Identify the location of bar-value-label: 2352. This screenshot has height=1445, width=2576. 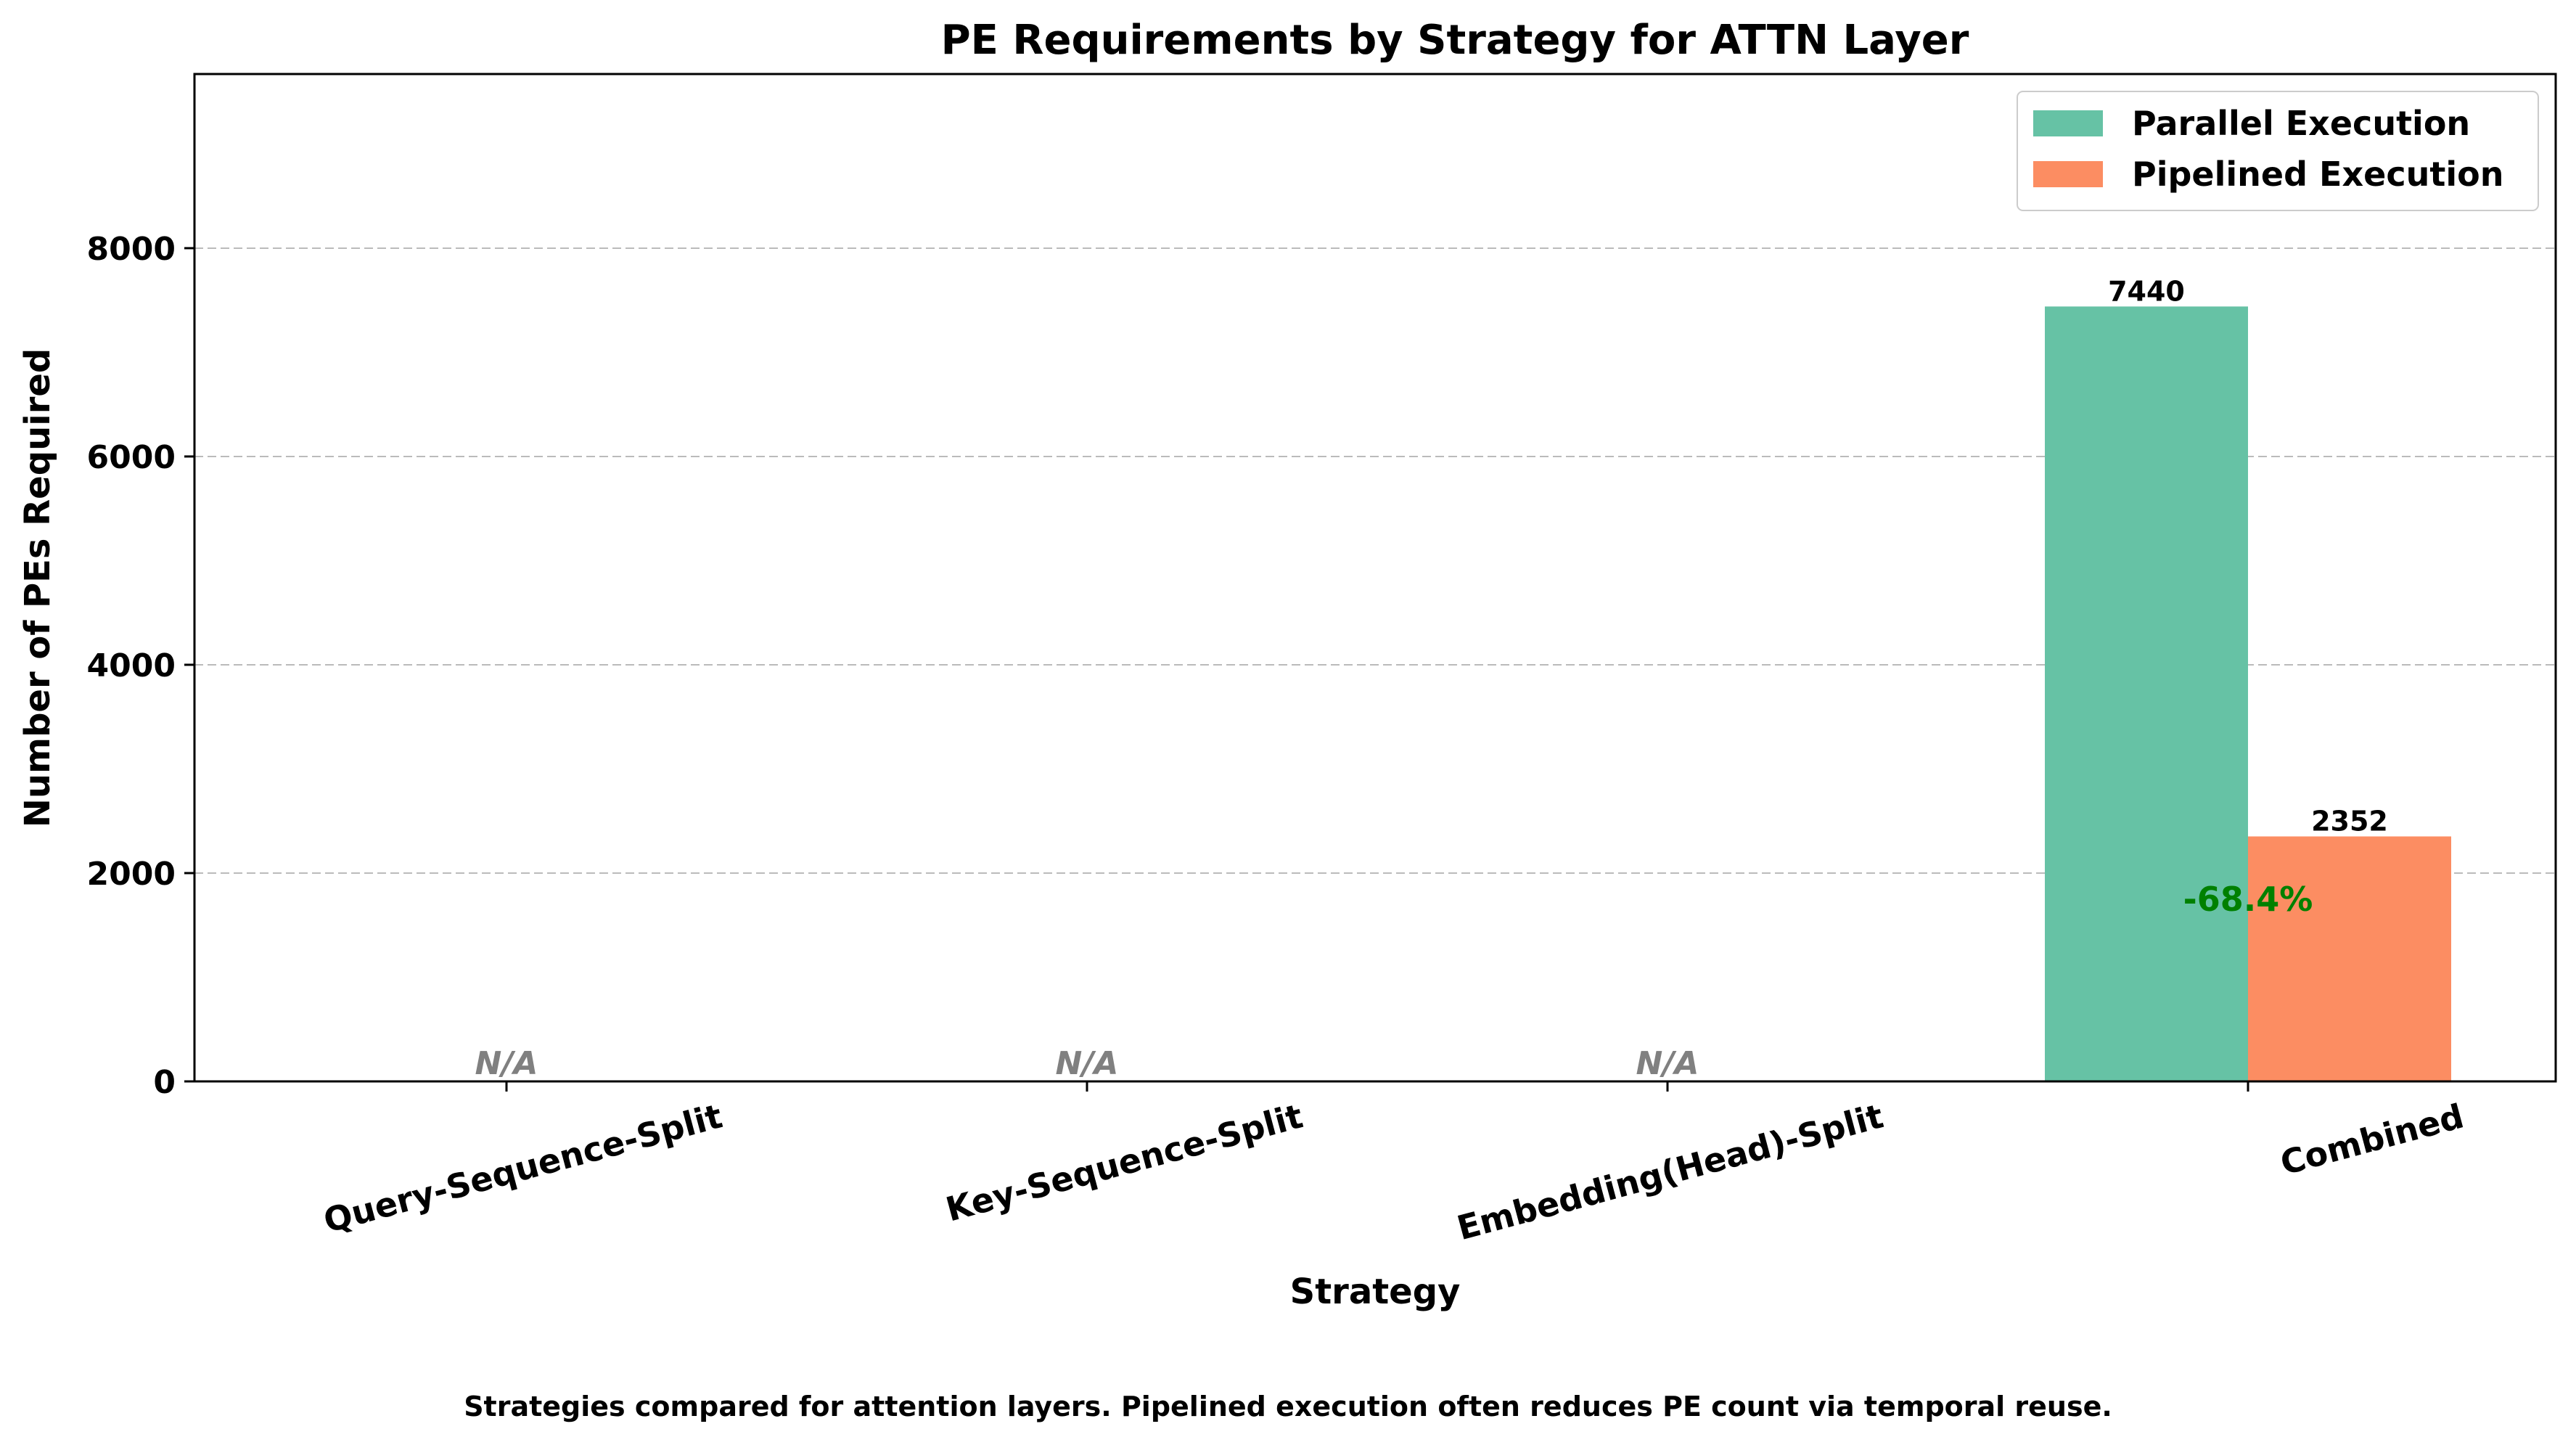
(2349, 821).